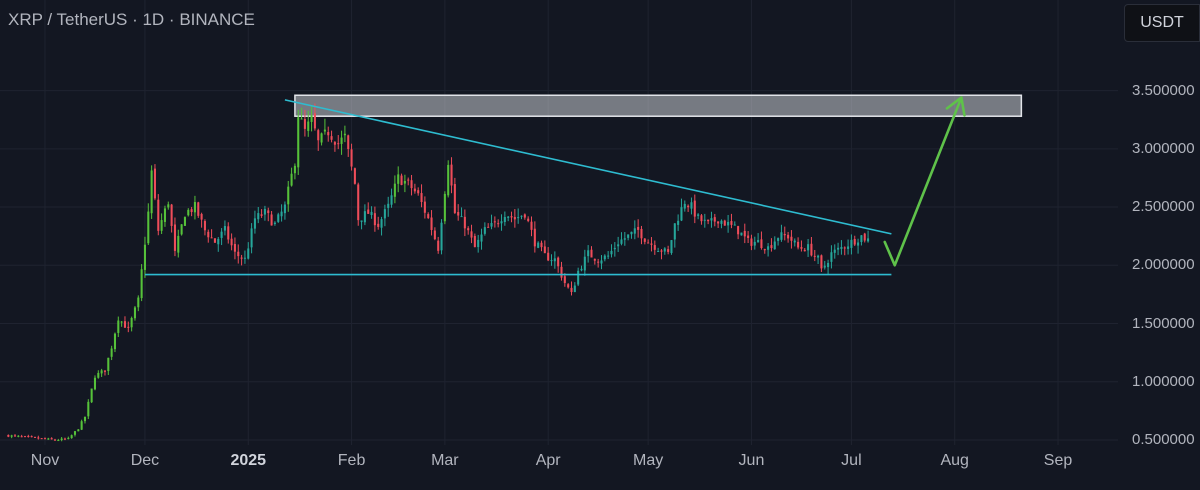 The height and width of the screenshot is (490, 1200). Describe the element at coordinates (658, 105) in the screenshot. I see `annotation-layer-back` at that location.